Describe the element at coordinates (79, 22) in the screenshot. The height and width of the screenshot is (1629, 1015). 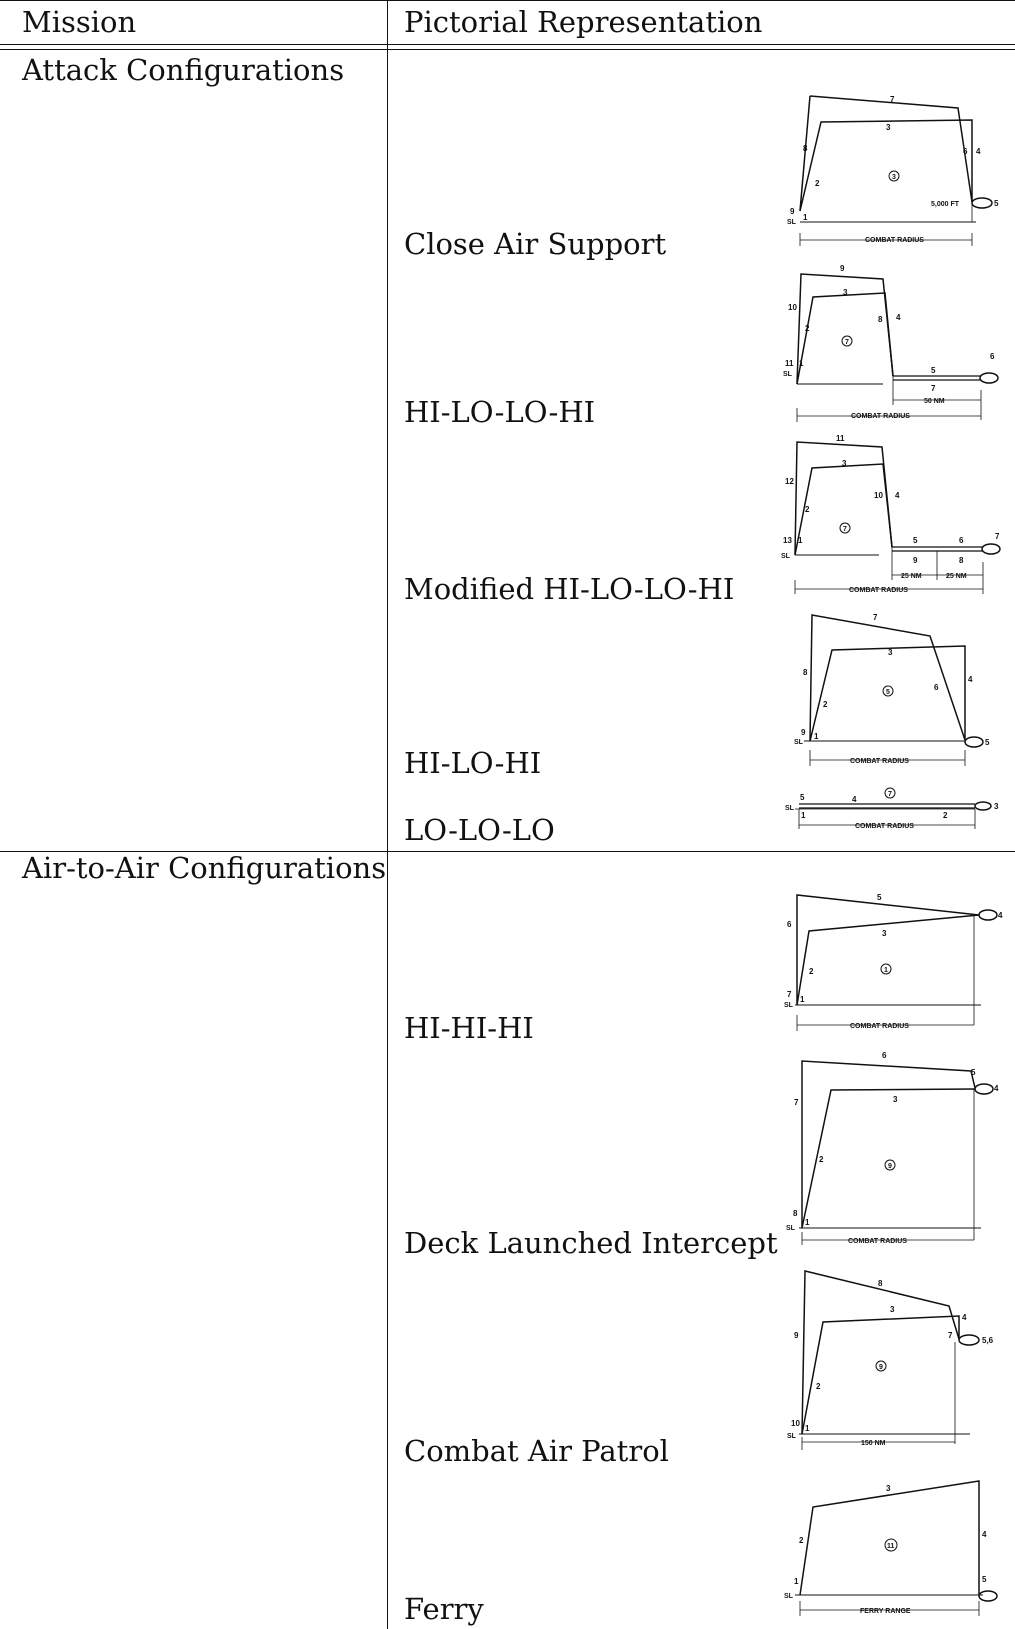
I see `header-mission: Mission` at that location.